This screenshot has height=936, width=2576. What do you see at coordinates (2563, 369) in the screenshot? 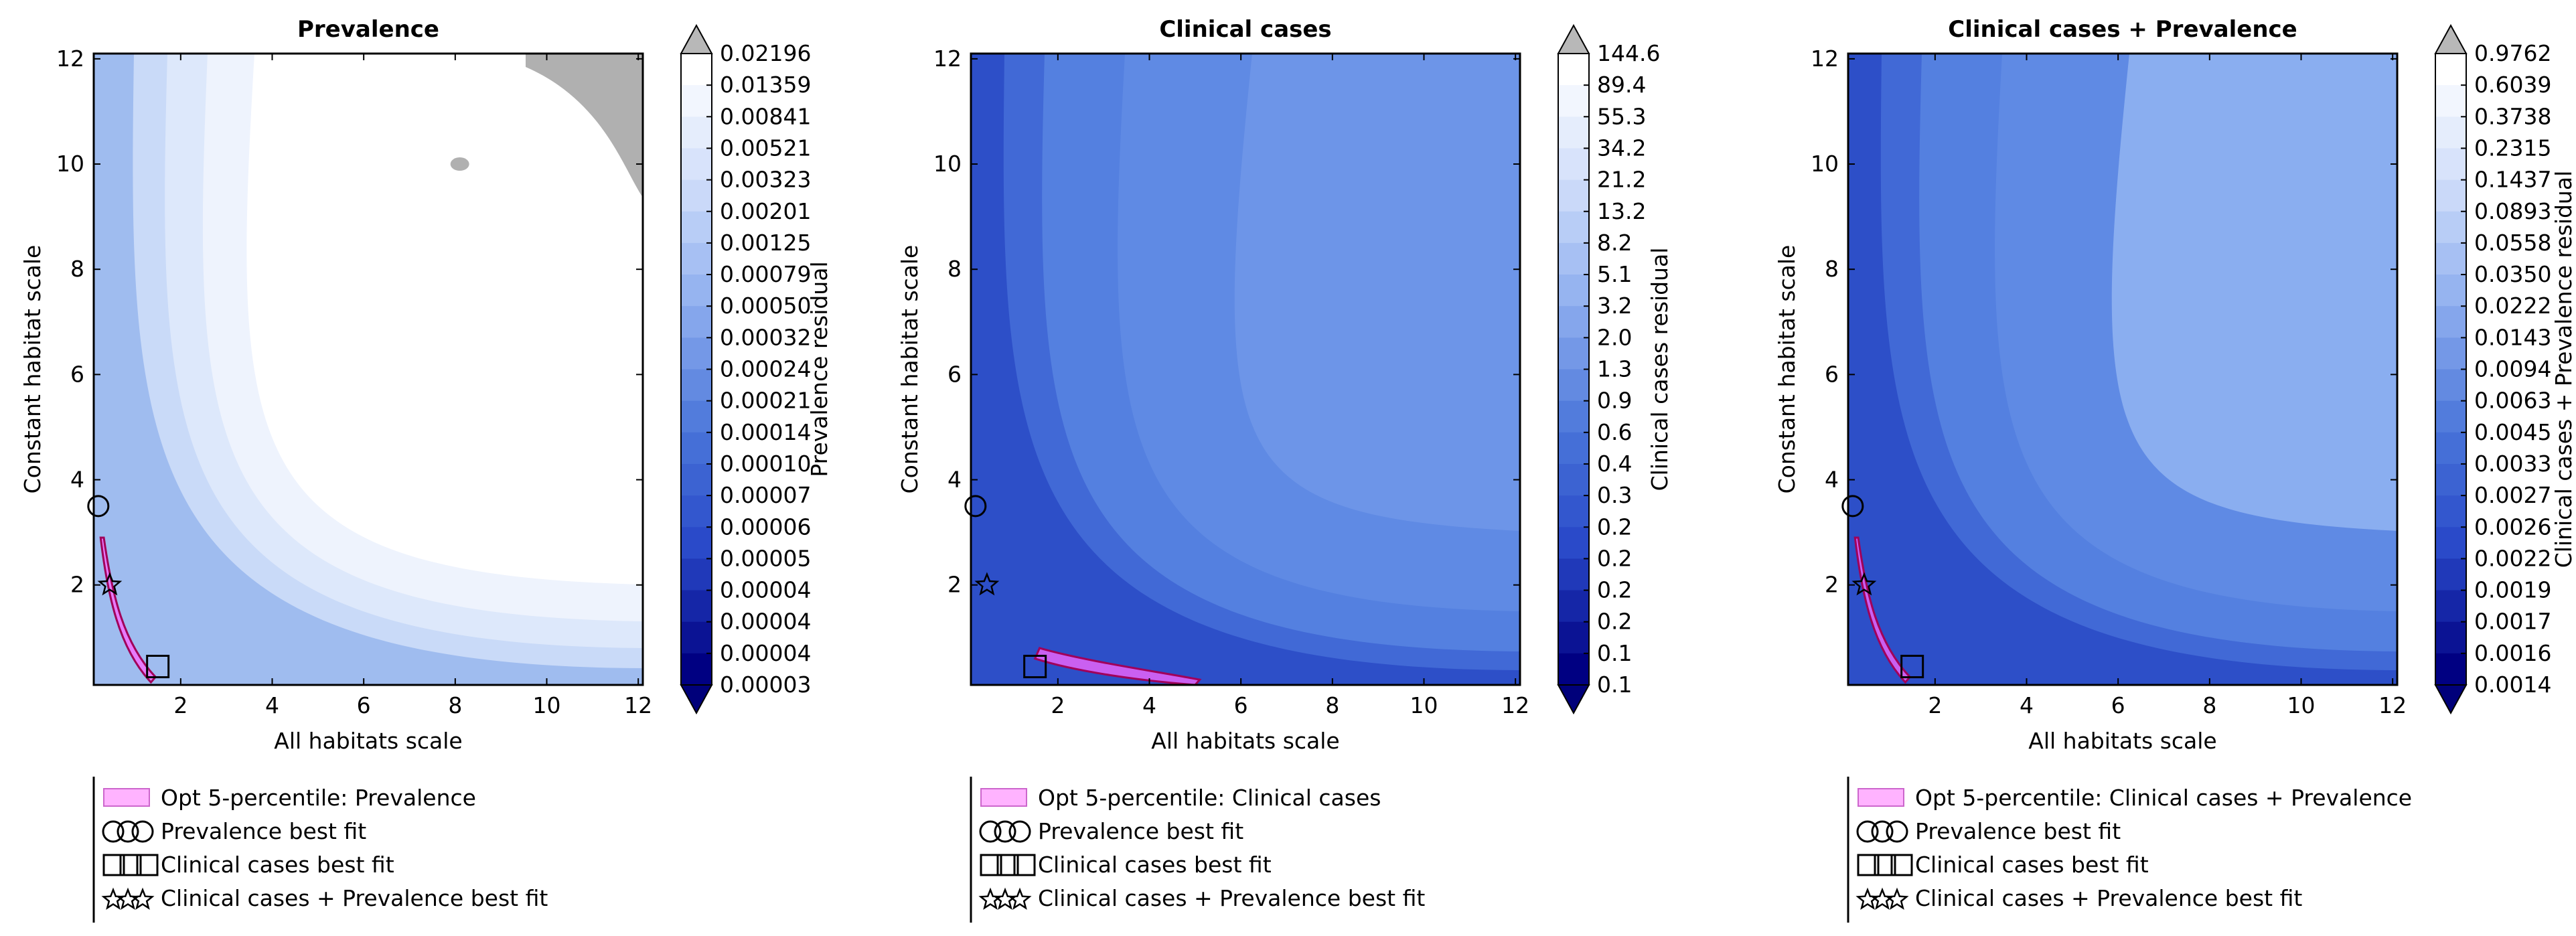
I see `colorbar-label: Clinical cases + Prevalence residual` at bounding box center [2563, 369].